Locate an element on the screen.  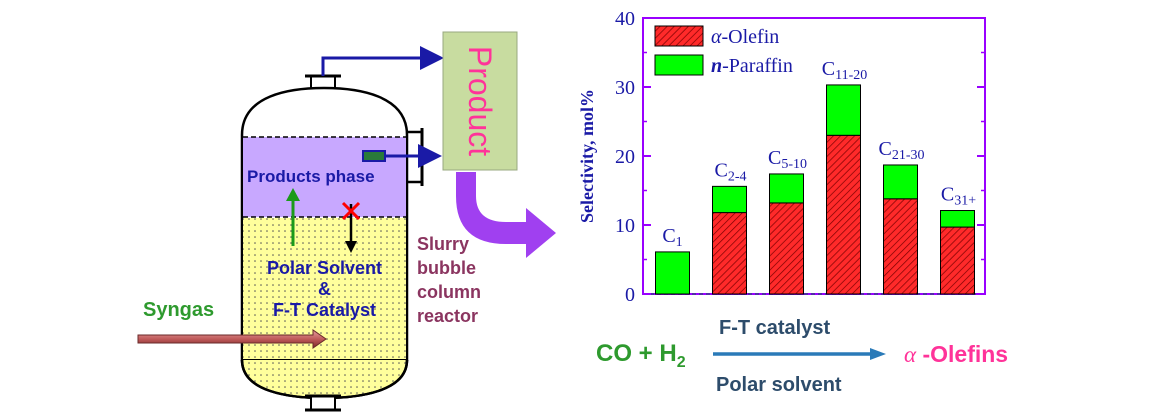
products-phase-label: Products phase is located at coordinates (311, 176).